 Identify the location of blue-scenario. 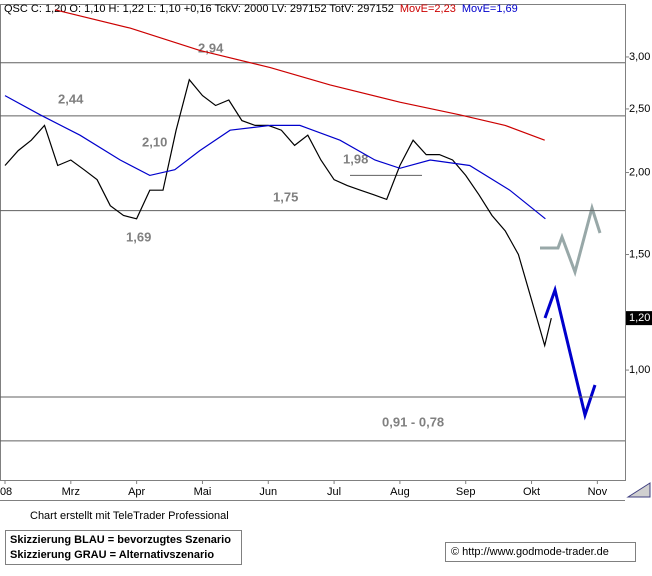
(570, 352).